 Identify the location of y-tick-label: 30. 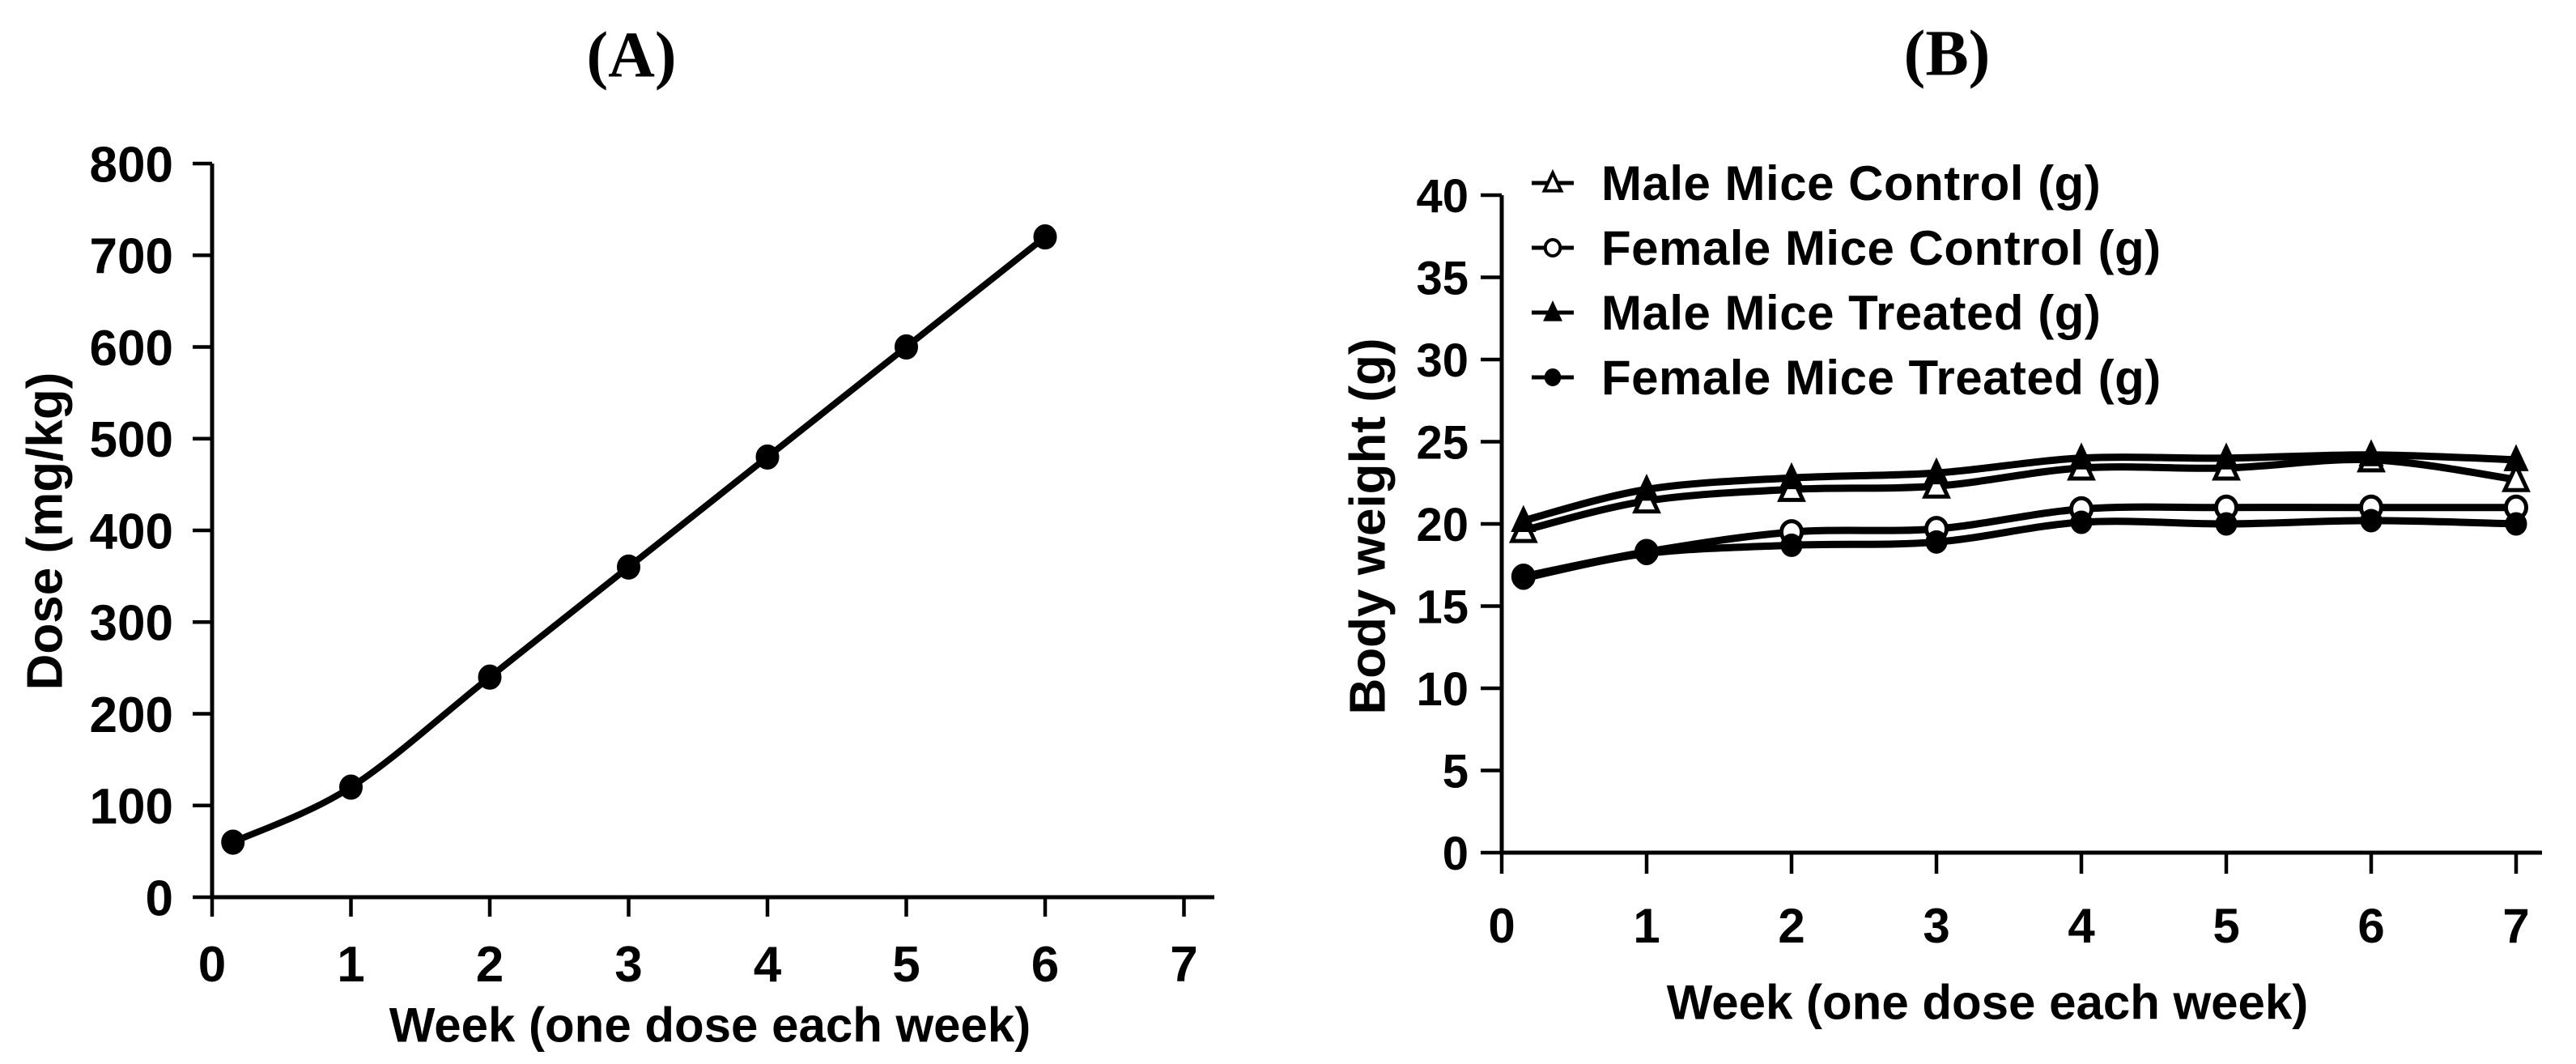
(1442, 360).